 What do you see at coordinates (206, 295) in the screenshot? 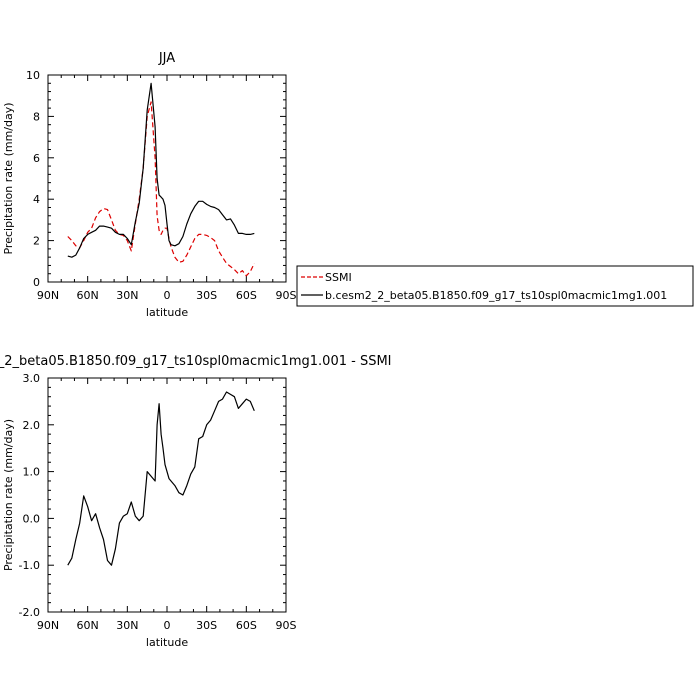
I see `top-x-tick-label: 30S` at bounding box center [206, 295].